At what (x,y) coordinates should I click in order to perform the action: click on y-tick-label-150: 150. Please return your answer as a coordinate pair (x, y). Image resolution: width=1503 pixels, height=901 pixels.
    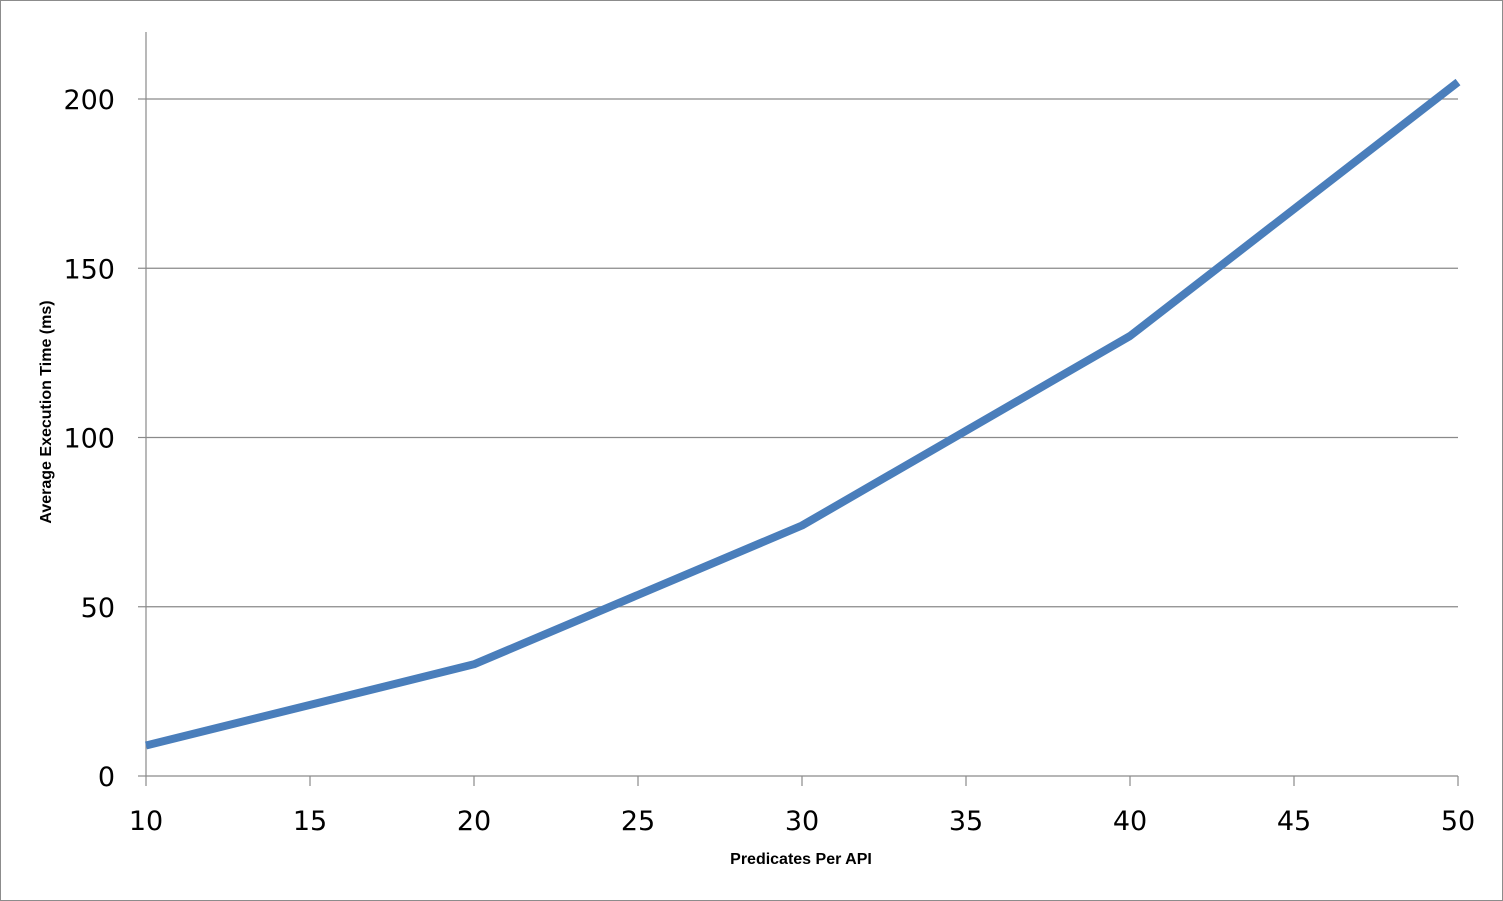
    Looking at the image, I should click on (89, 269).